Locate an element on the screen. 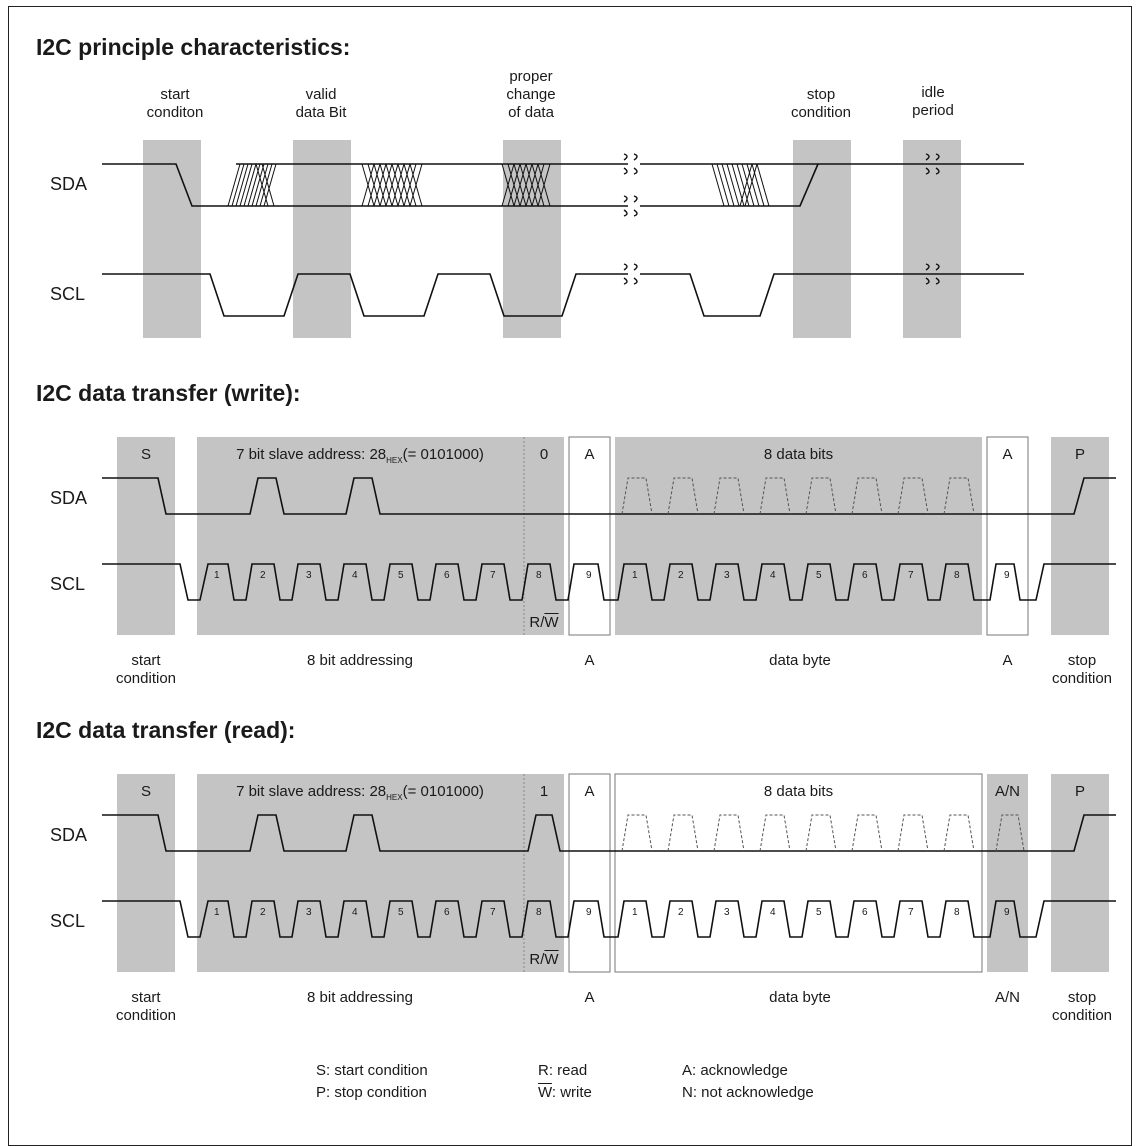  phase-stop-label: stop condition is located at coordinates (821, 103).